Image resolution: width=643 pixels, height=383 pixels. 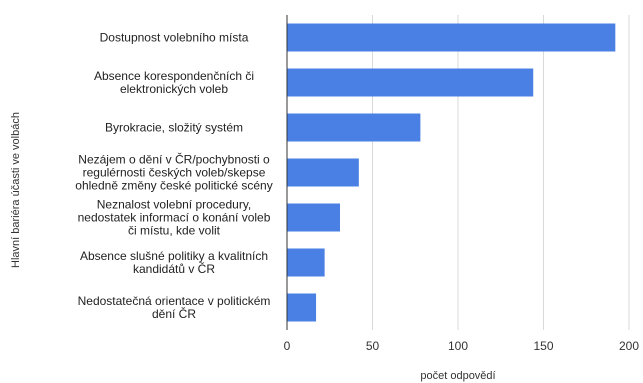 I want to click on x-tick-label: 150, so click(x=543, y=346).